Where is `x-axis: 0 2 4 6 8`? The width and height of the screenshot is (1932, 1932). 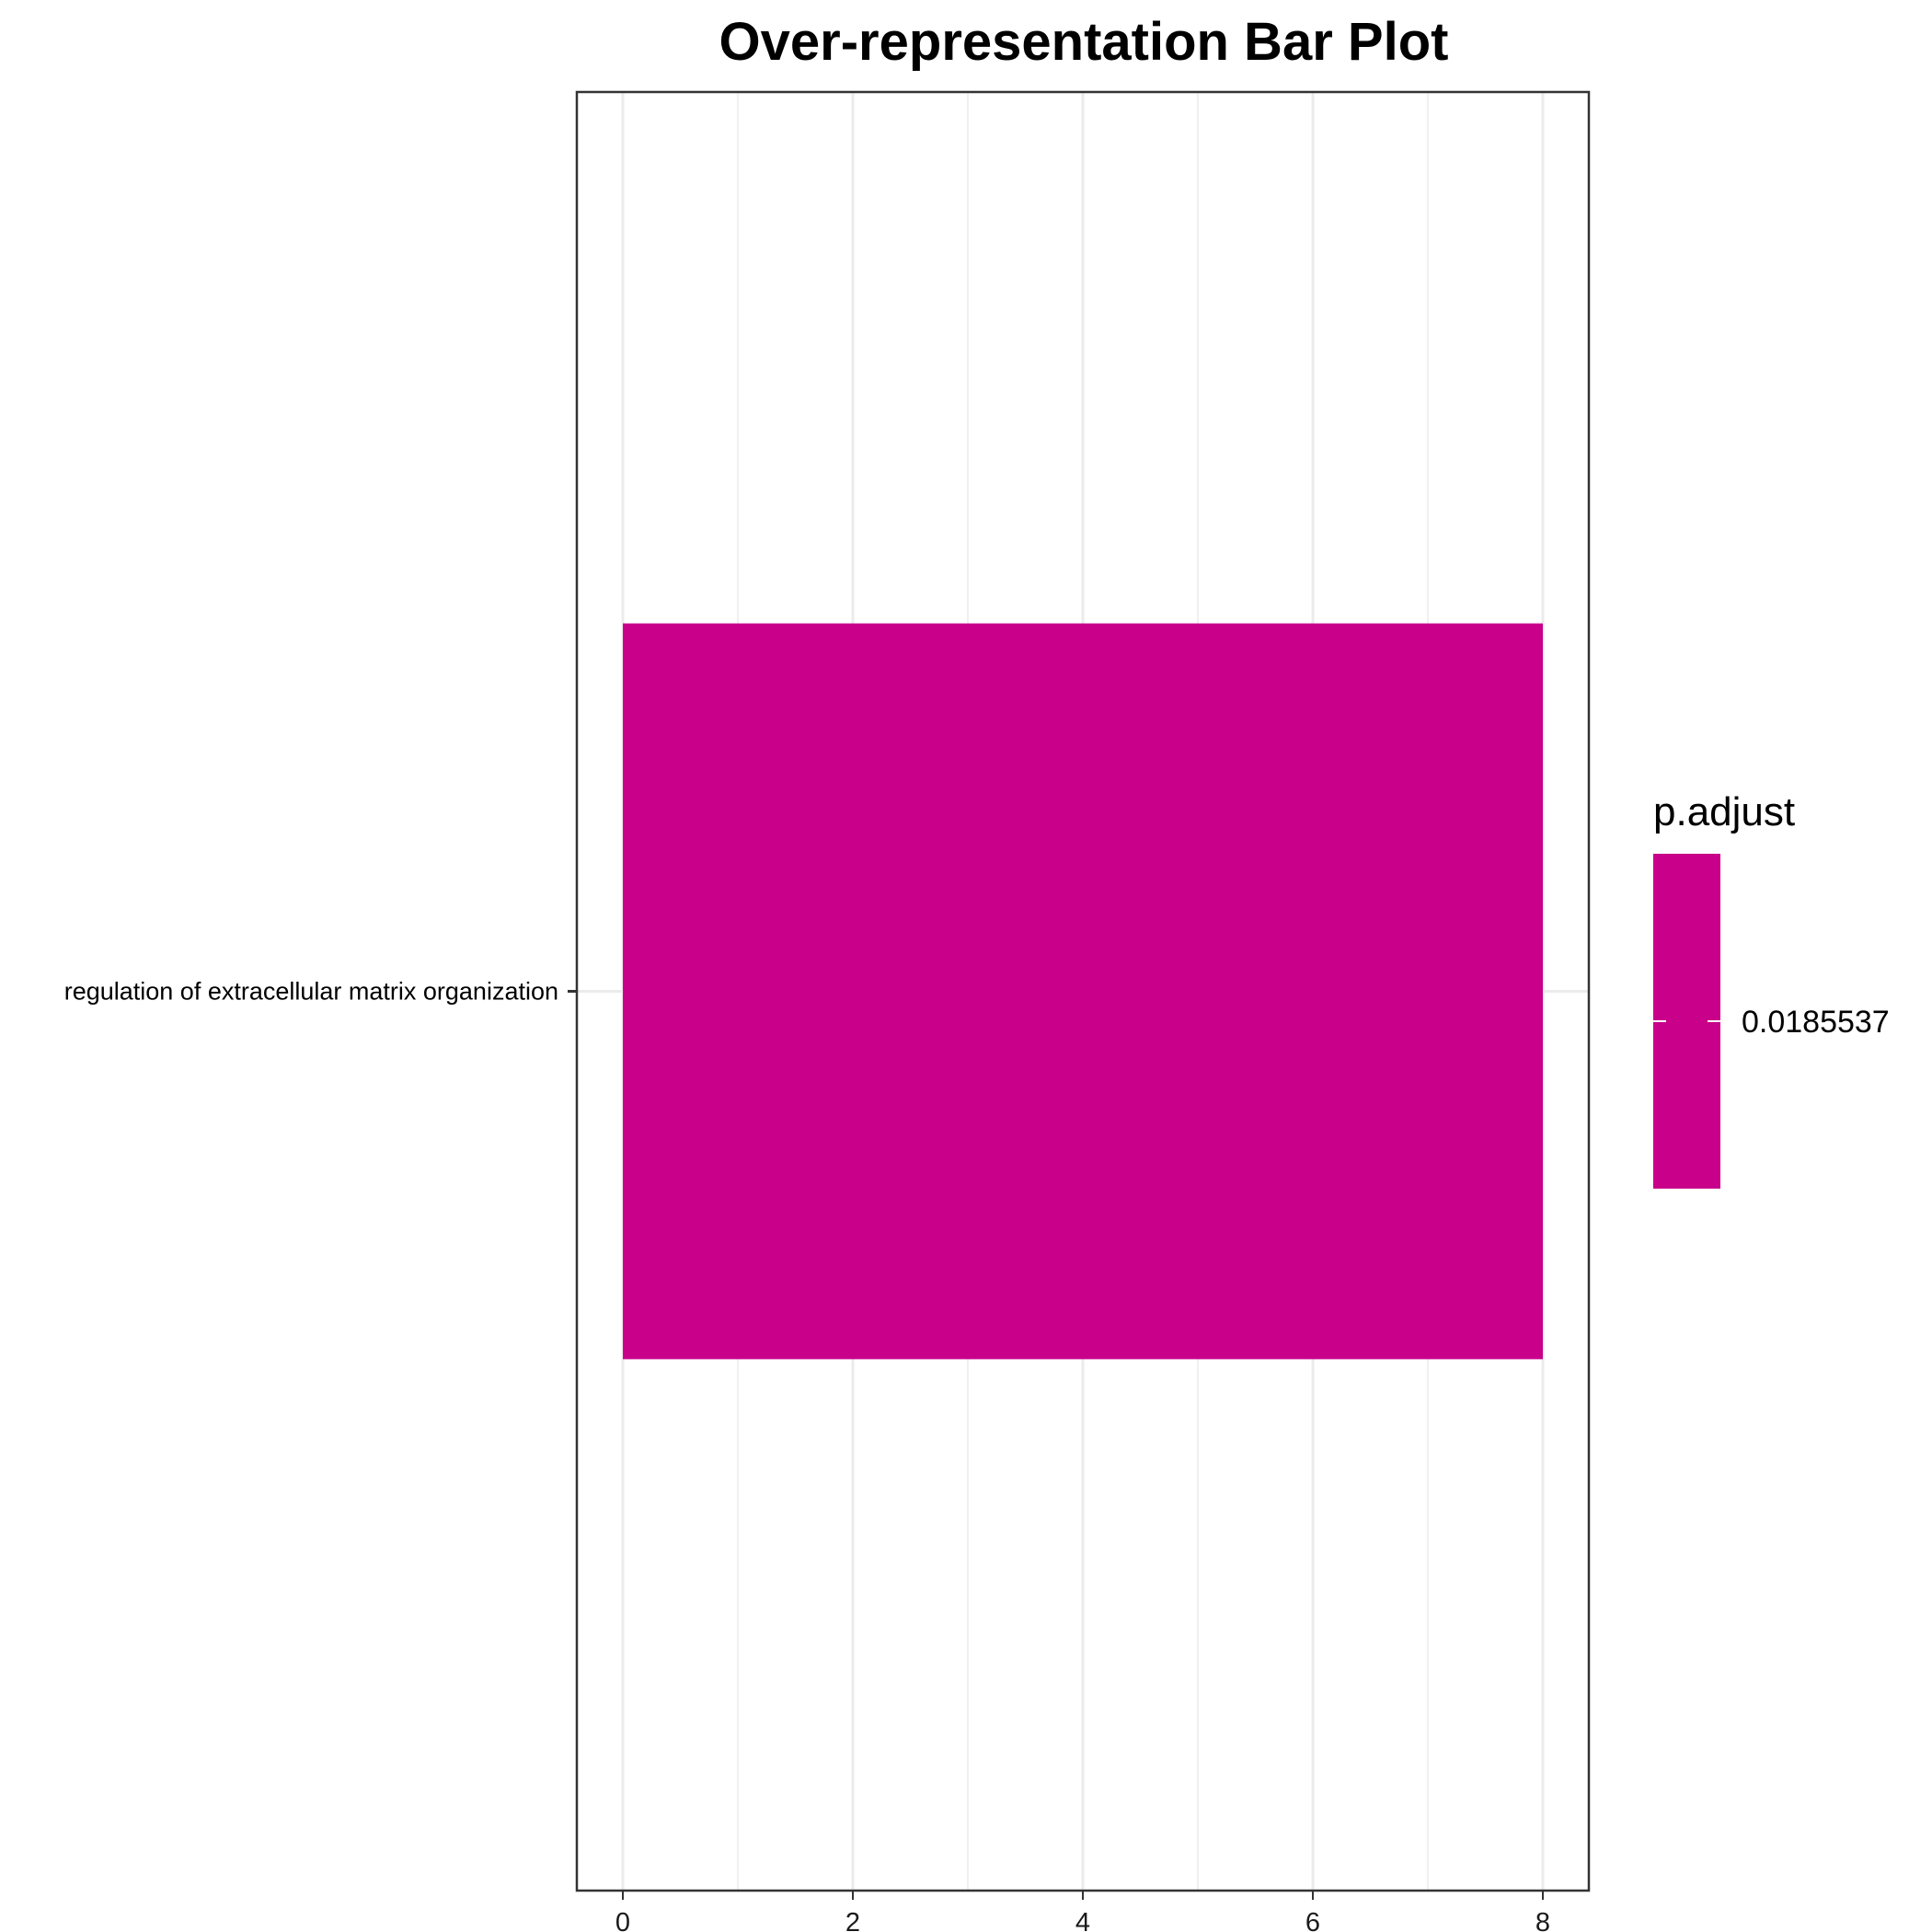 x-axis: 0 2 4 6 8 is located at coordinates (1082, 1911).